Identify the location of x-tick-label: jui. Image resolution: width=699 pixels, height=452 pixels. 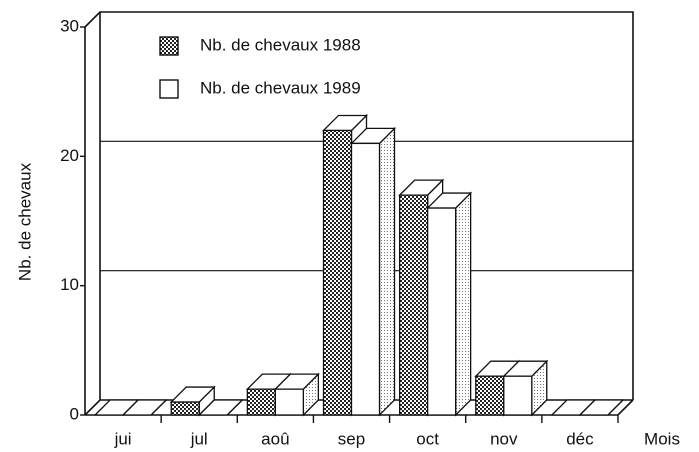
(123, 438).